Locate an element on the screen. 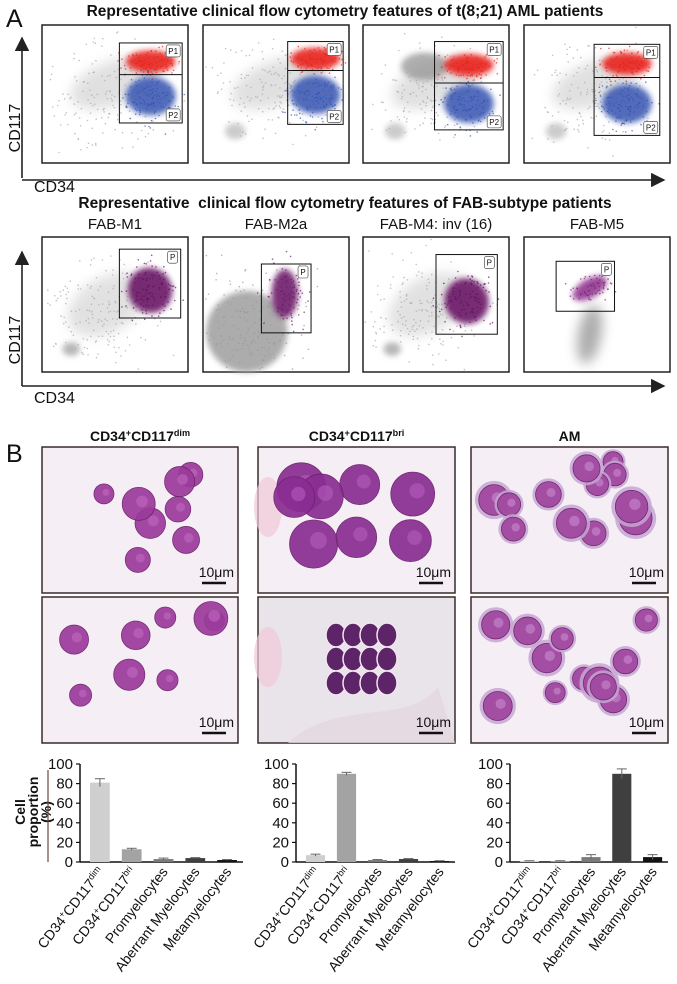 The image size is (677, 984). cell-population is located at coordinates (235, 131).